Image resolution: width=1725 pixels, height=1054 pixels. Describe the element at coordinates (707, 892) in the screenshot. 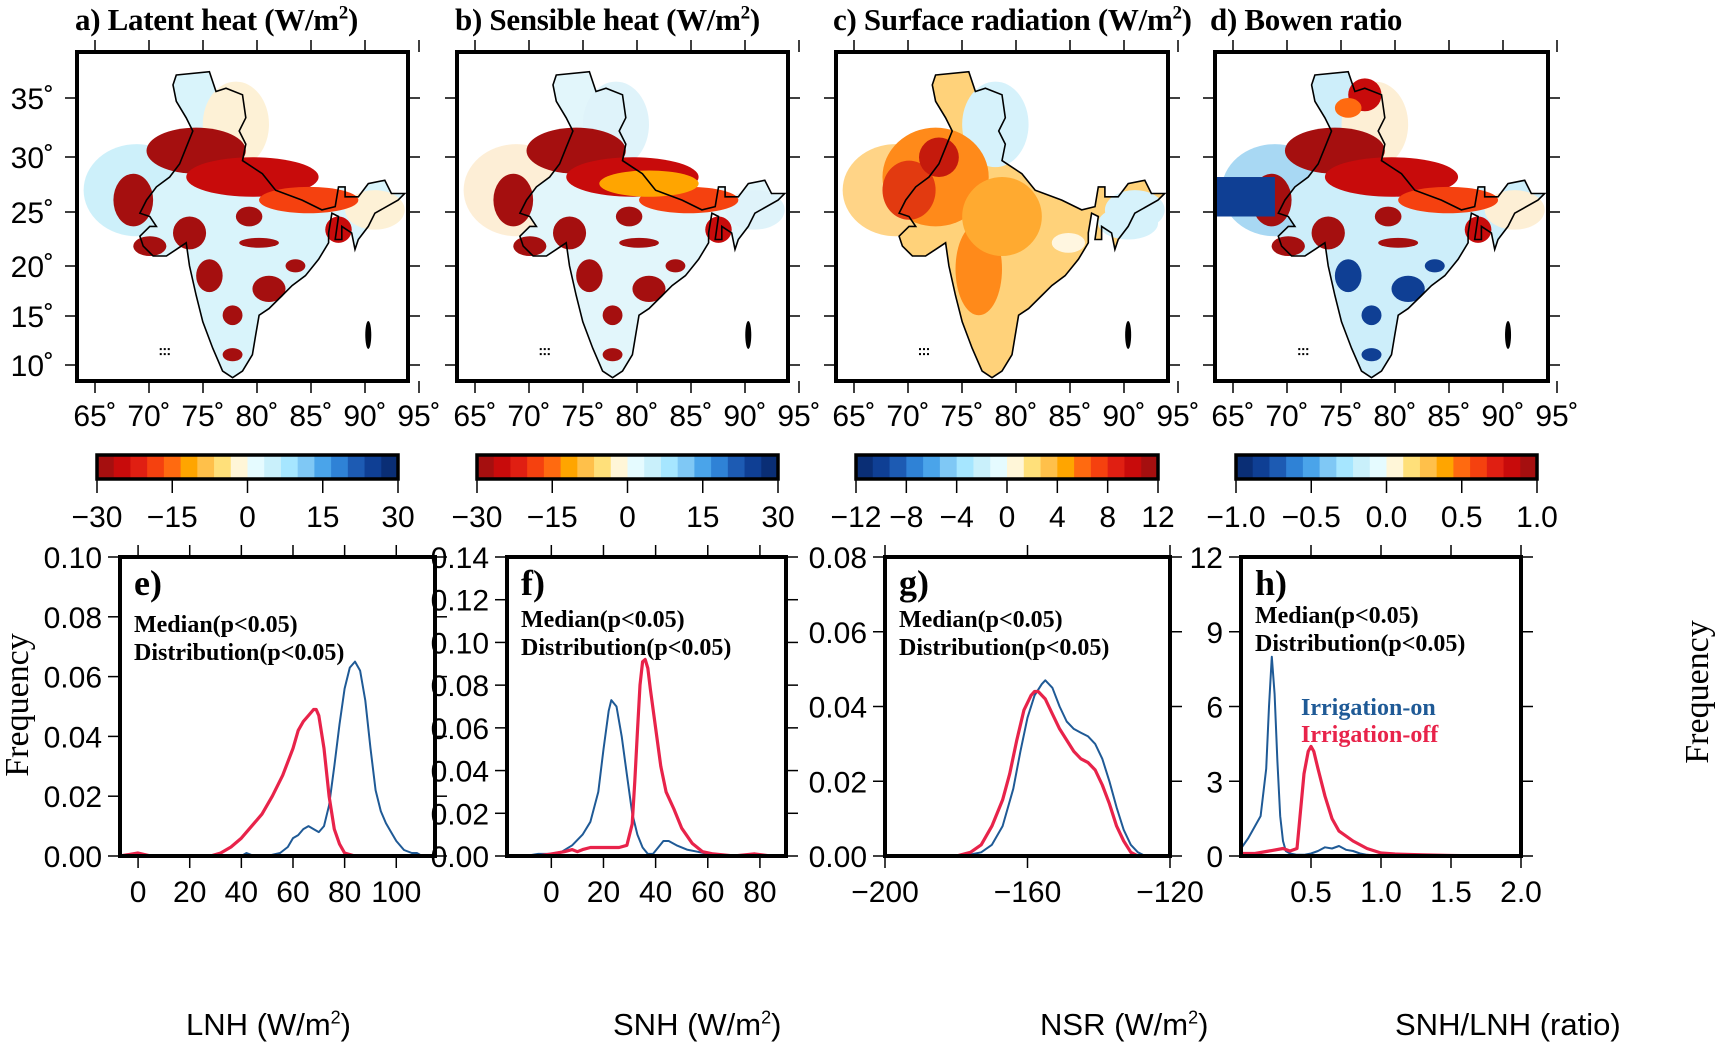

I see `x-tick-label: 60` at that location.